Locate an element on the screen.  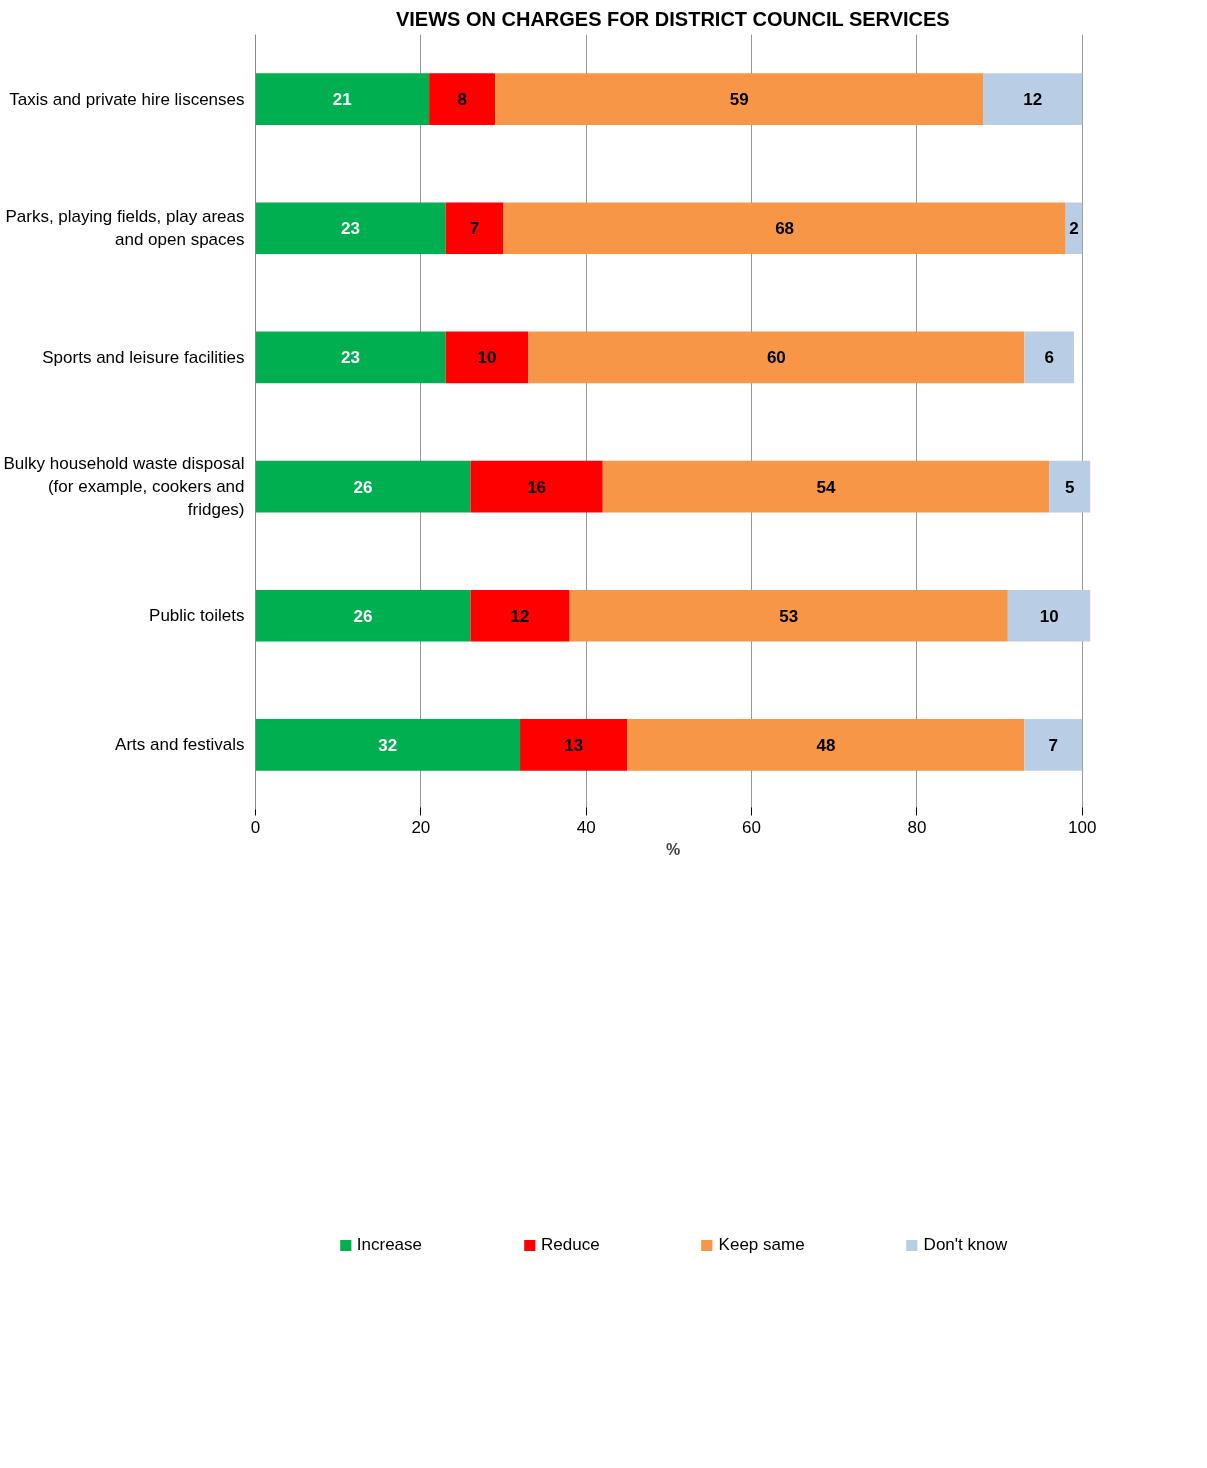
x-axis-title: % is located at coordinates (673, 849).